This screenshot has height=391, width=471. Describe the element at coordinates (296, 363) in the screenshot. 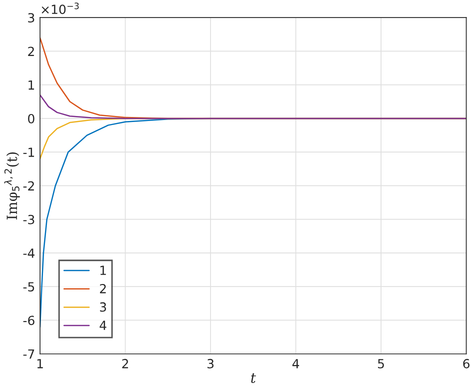

I see `x-tick-label: 4` at that location.